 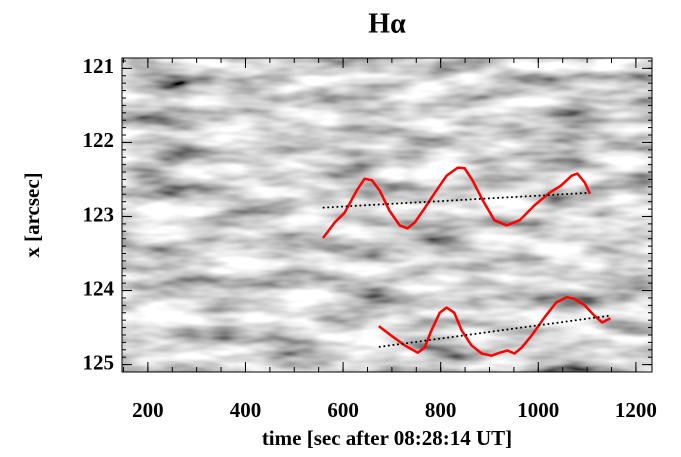 I want to click on y-tick-label: 124, so click(x=99, y=288).